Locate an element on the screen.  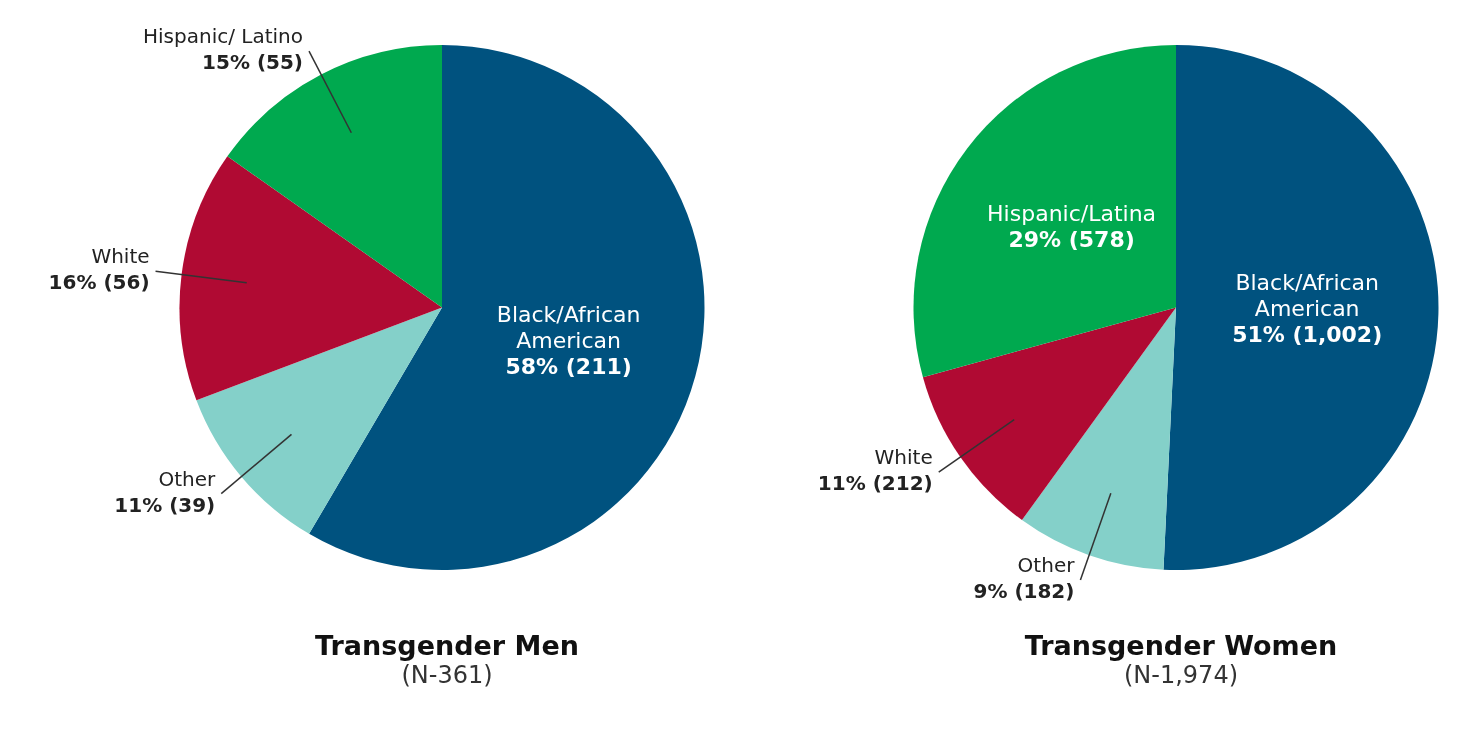
text: Transgender Men is located at coordinates (447, 645).